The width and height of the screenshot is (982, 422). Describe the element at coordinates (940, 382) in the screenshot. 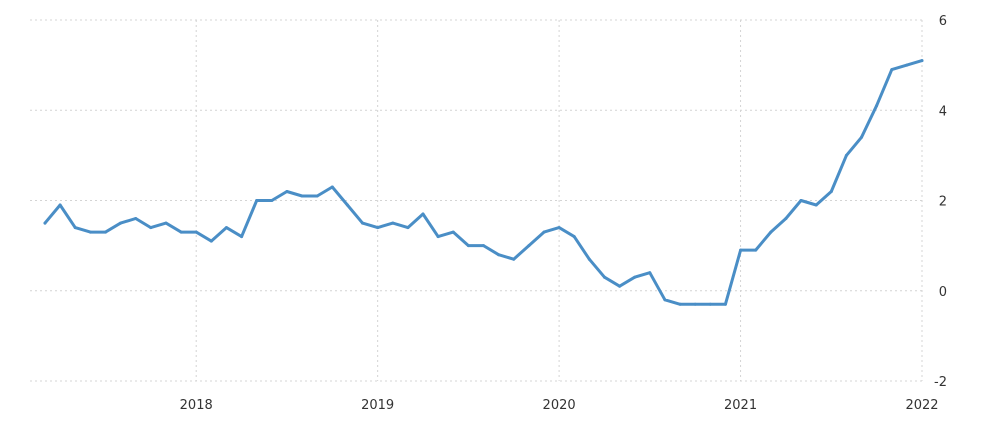

I see `y-tick-label: -2` at that location.